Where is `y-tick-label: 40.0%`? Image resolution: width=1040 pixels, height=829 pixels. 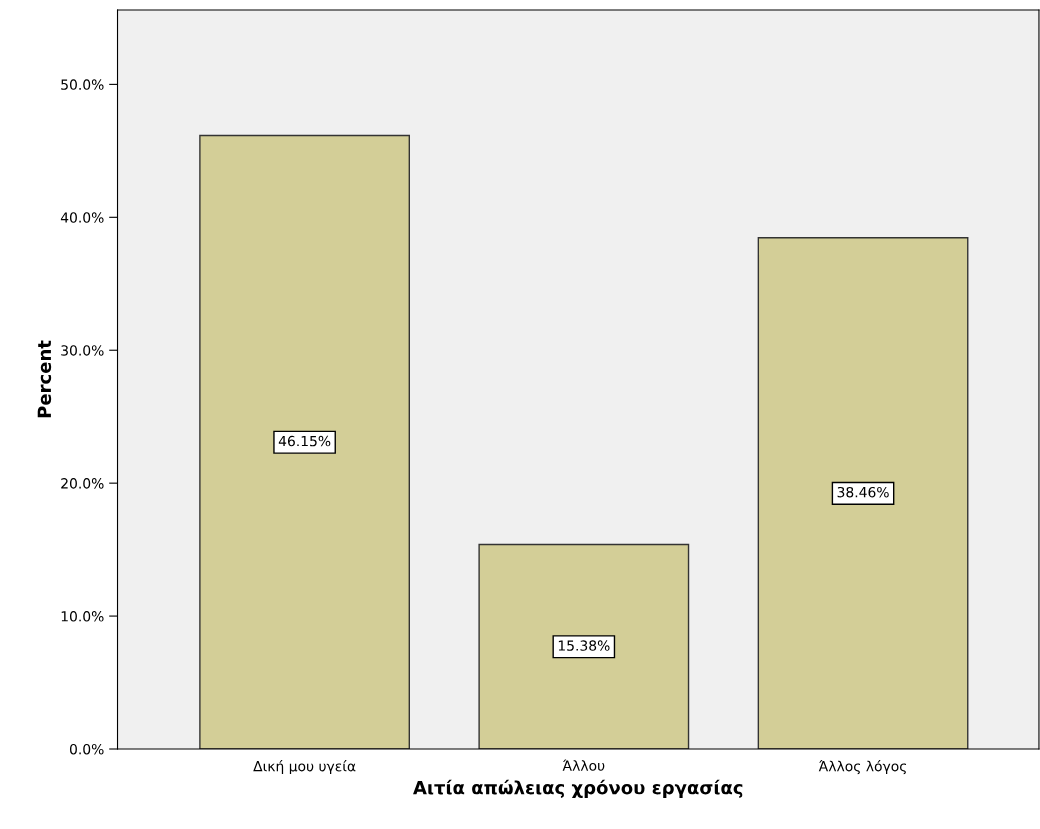
y-tick-label: 40.0% is located at coordinates (82, 217).